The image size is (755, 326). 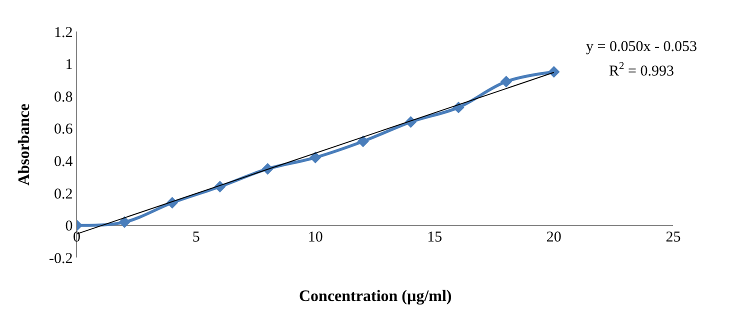 What do you see at coordinates (641, 70) in the screenshot?
I see `annotation: R$^{2}$ = 0.993` at bounding box center [641, 70].